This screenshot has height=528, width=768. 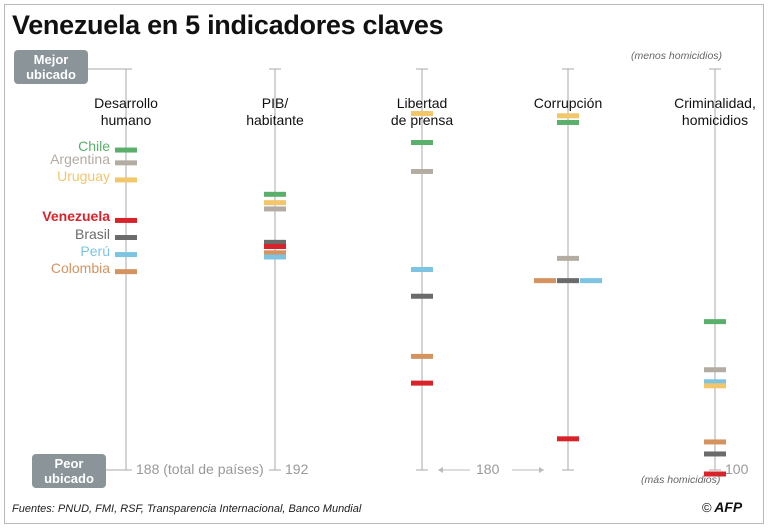 What do you see at coordinates (51, 67) in the screenshot?
I see `best-ranked-label: Mejor ubicado` at bounding box center [51, 67].